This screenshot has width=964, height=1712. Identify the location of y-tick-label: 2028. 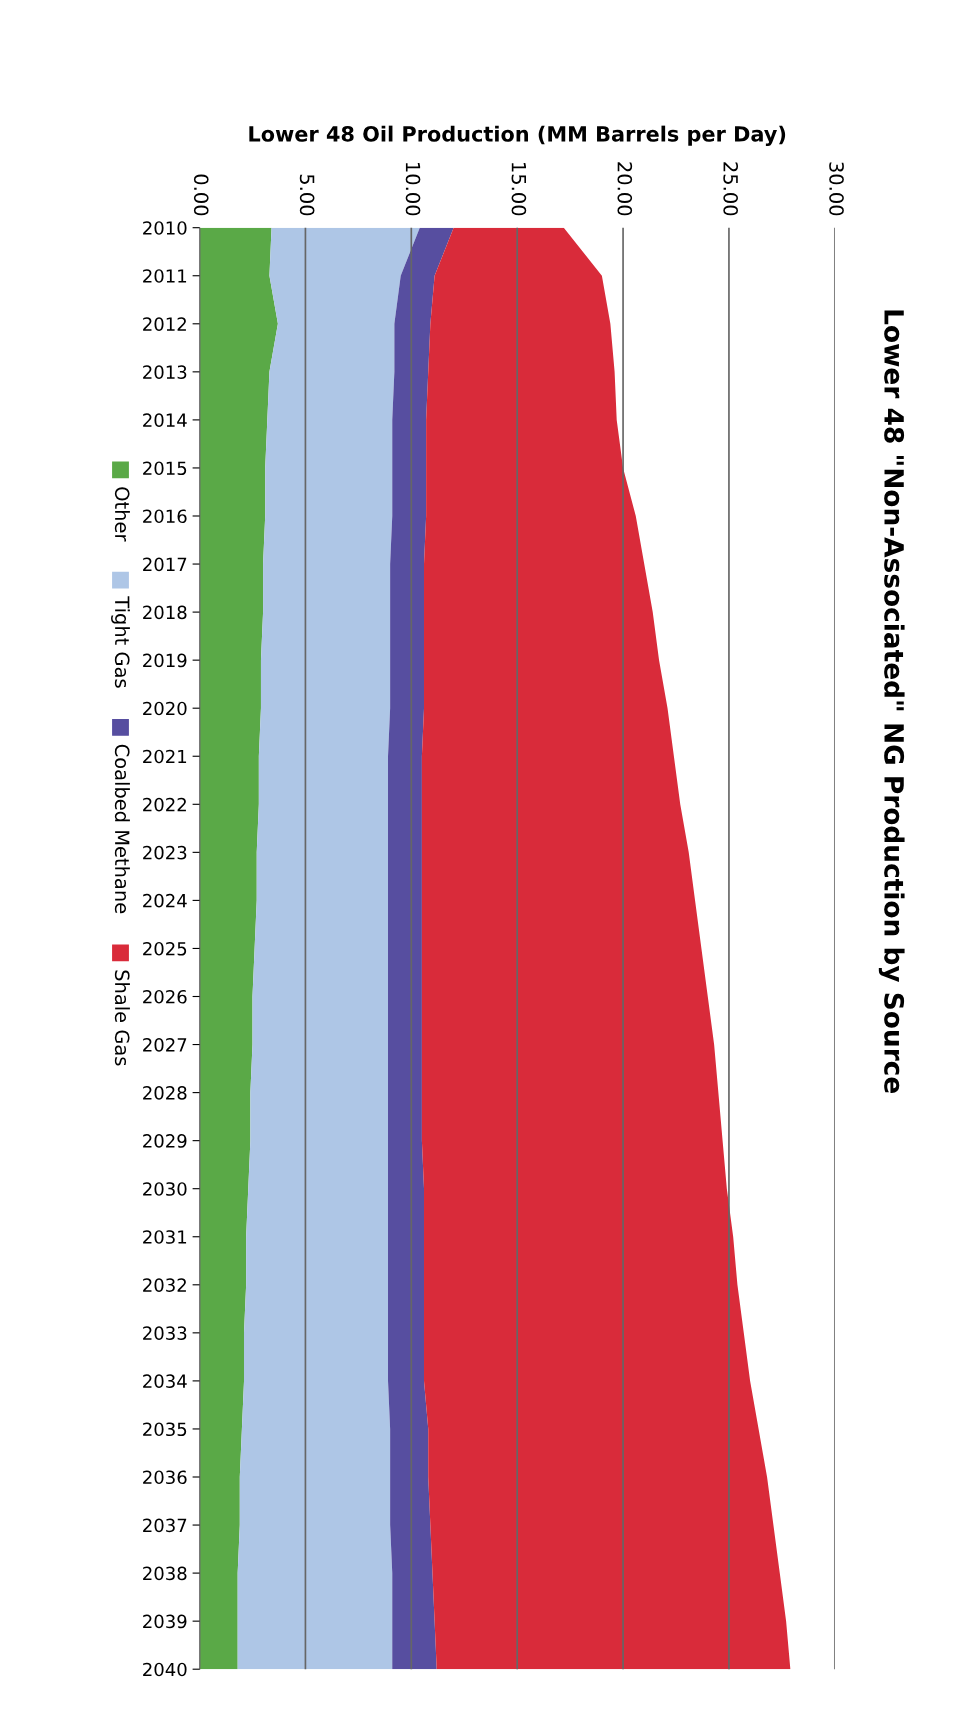
(165, 1093).